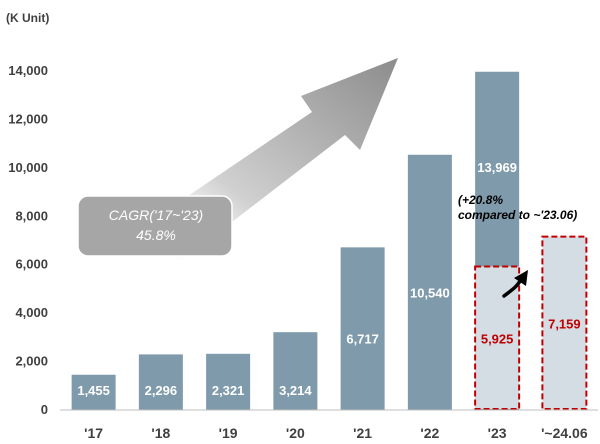  I want to click on data-label: 3,214, so click(295, 390).